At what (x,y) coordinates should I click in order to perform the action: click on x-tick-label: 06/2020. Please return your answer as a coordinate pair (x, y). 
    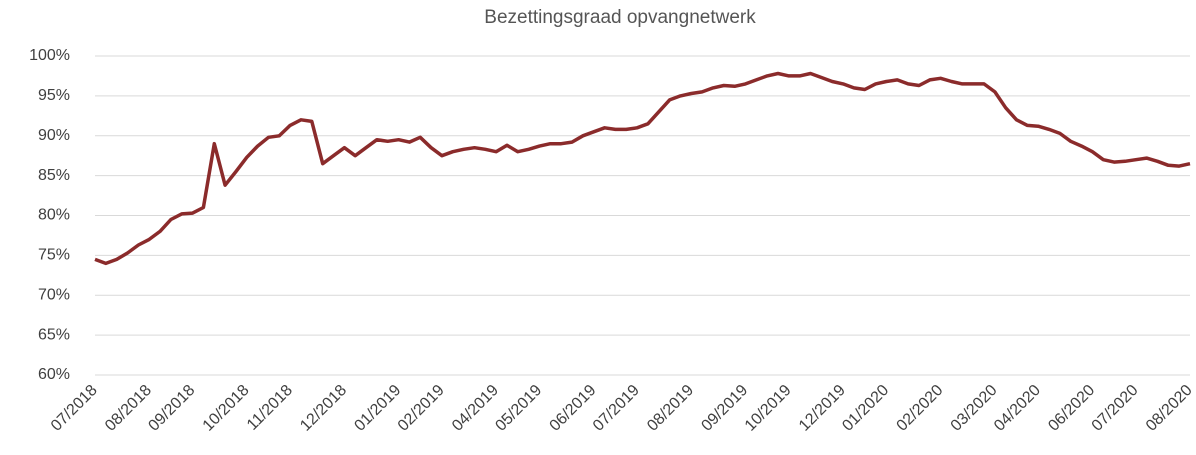
    Looking at the image, I should click on (1071, 408).